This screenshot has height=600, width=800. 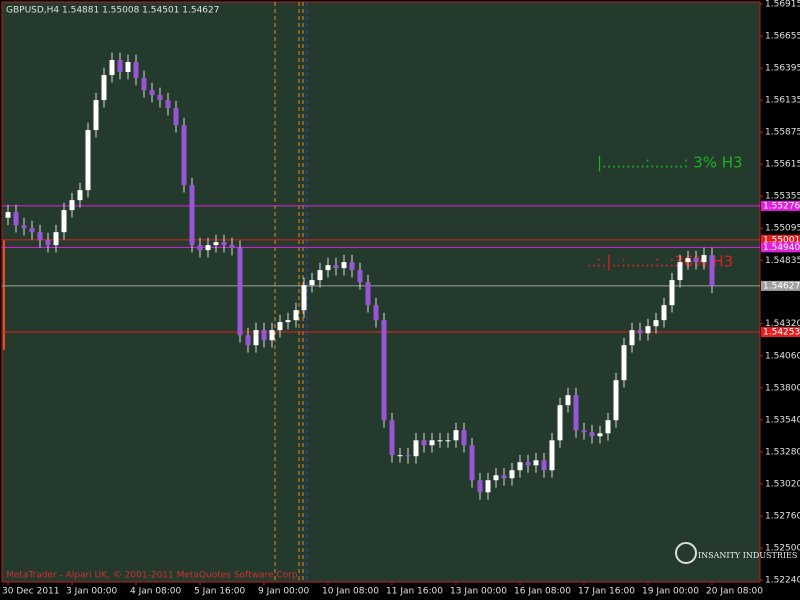 What do you see at coordinates (542, 592) in the screenshot?
I see `x-tick-label: 16 Jan 08:00` at bounding box center [542, 592].